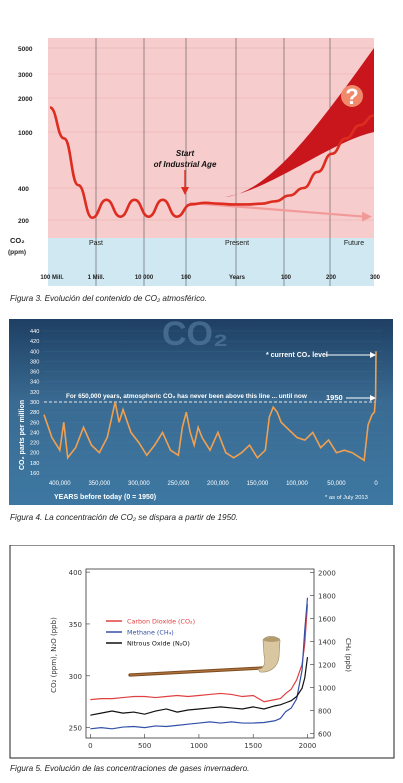 This screenshot has width=403, height=783. What do you see at coordinates (34, 433) in the screenshot?
I see `y-tick-label: 240` at bounding box center [34, 433].